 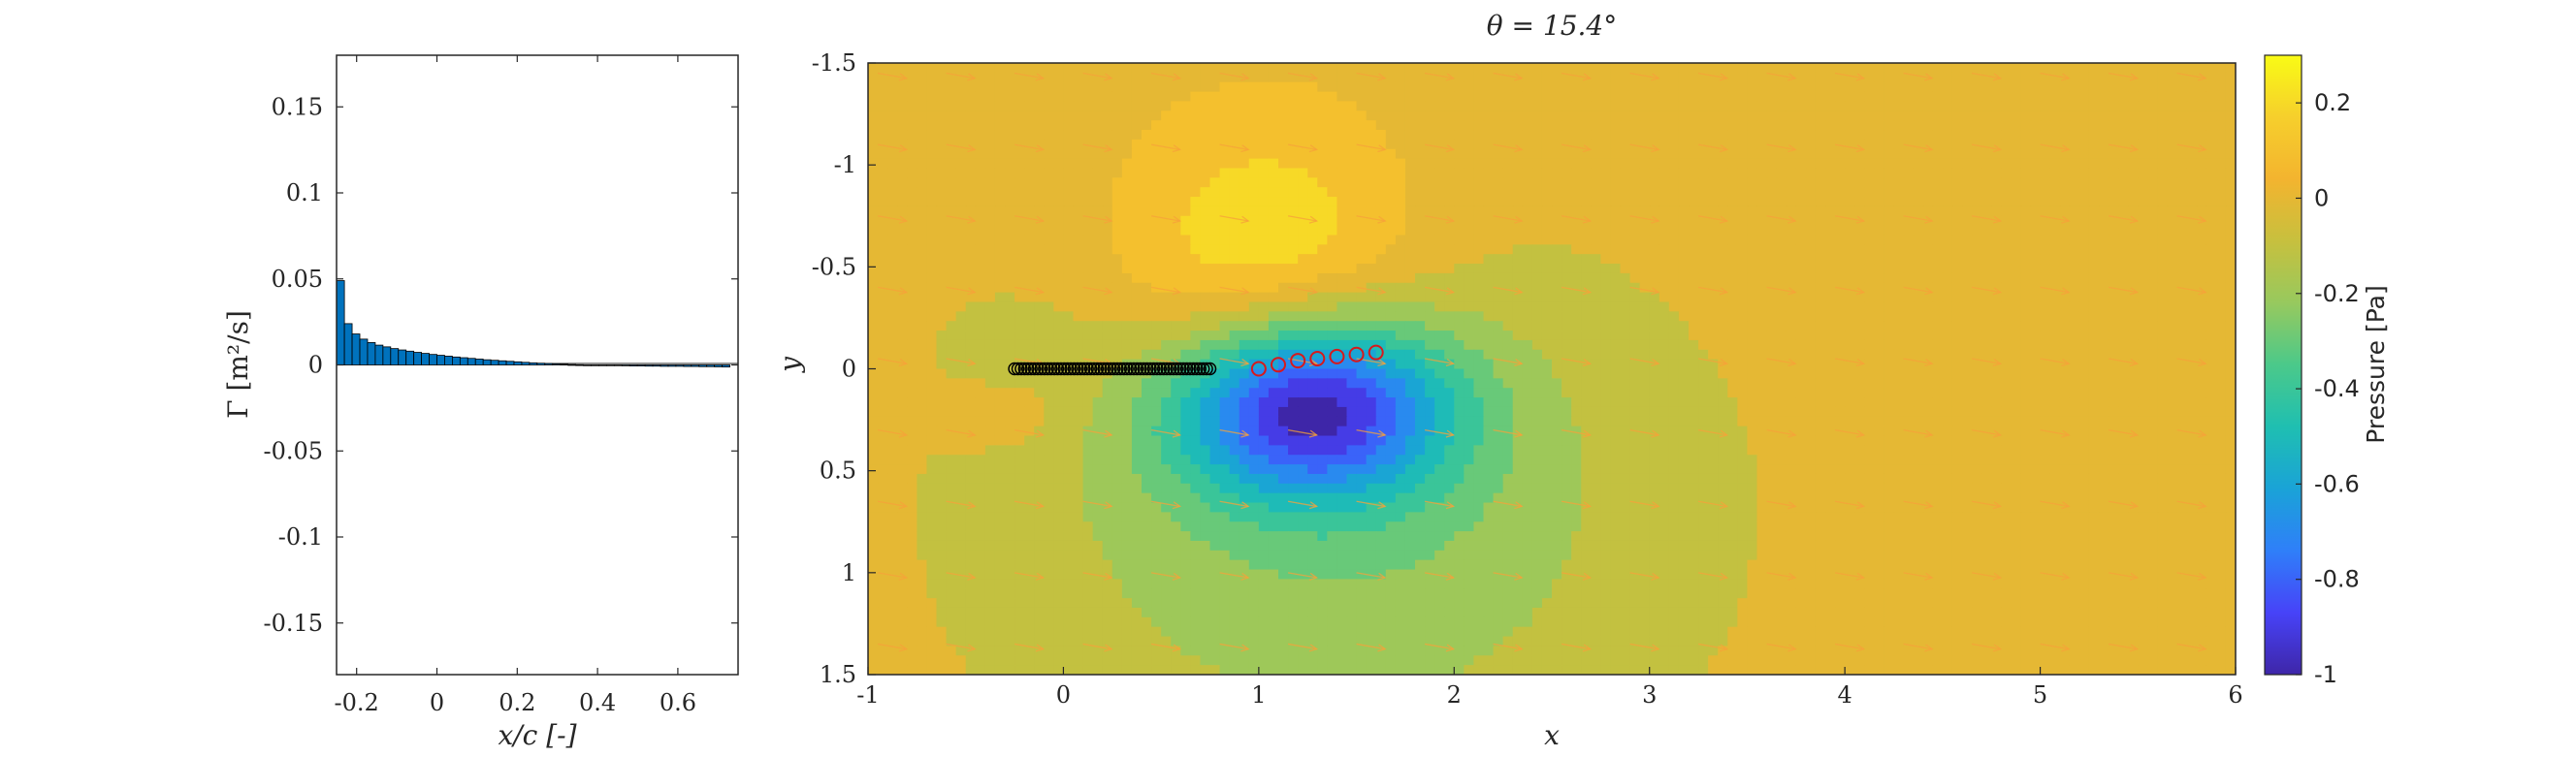 What do you see at coordinates (726, 366) in the screenshot?
I see `circulation-bar` at bounding box center [726, 366].